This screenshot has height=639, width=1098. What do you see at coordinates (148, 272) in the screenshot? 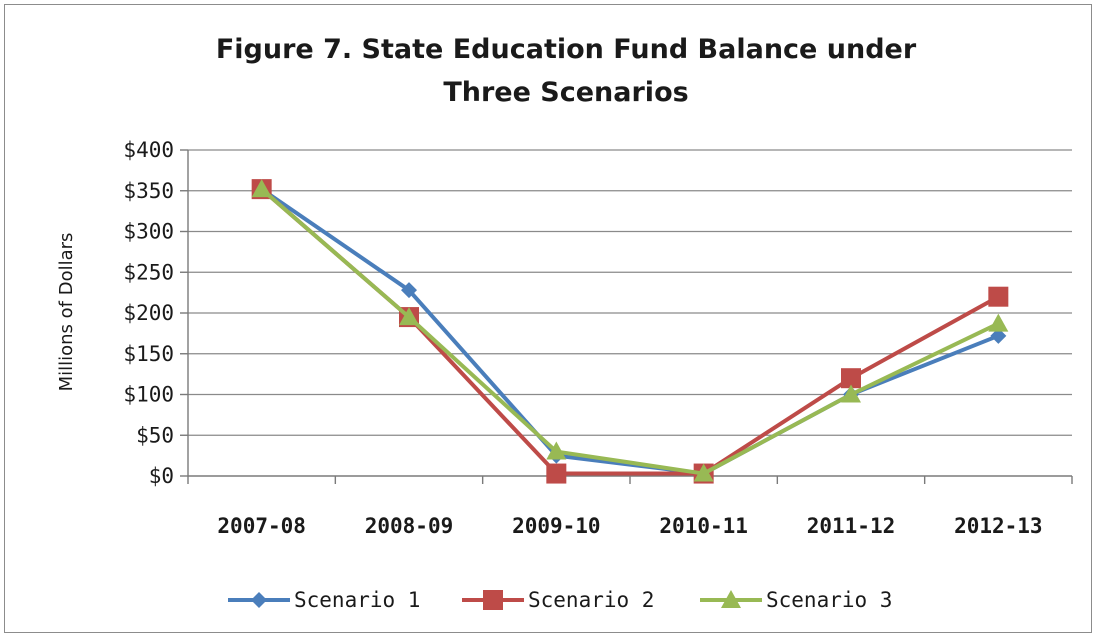
I see `y-tick-label: $250` at bounding box center [148, 272].